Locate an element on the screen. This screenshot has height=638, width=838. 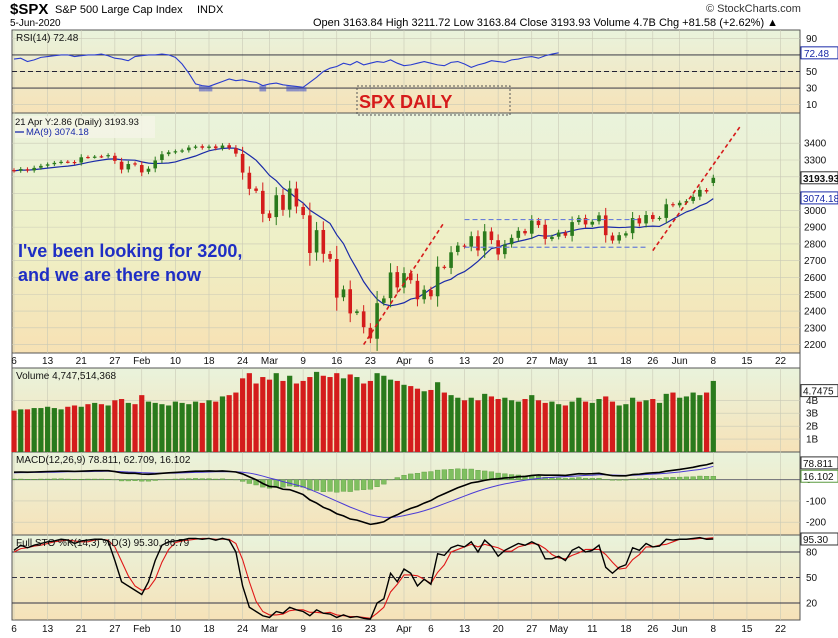
stochastic-k-line is located at coordinates (363, 578).